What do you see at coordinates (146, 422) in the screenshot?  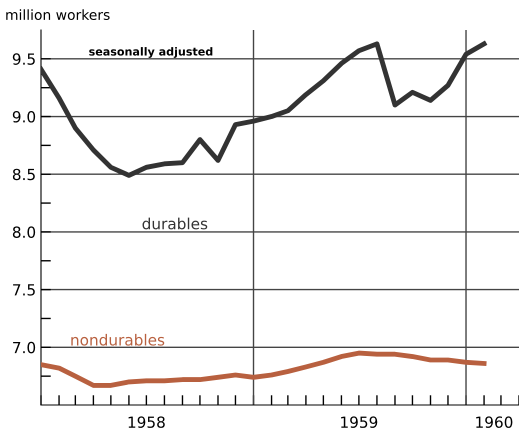 I see `x-tick-label: 1958` at bounding box center [146, 422].